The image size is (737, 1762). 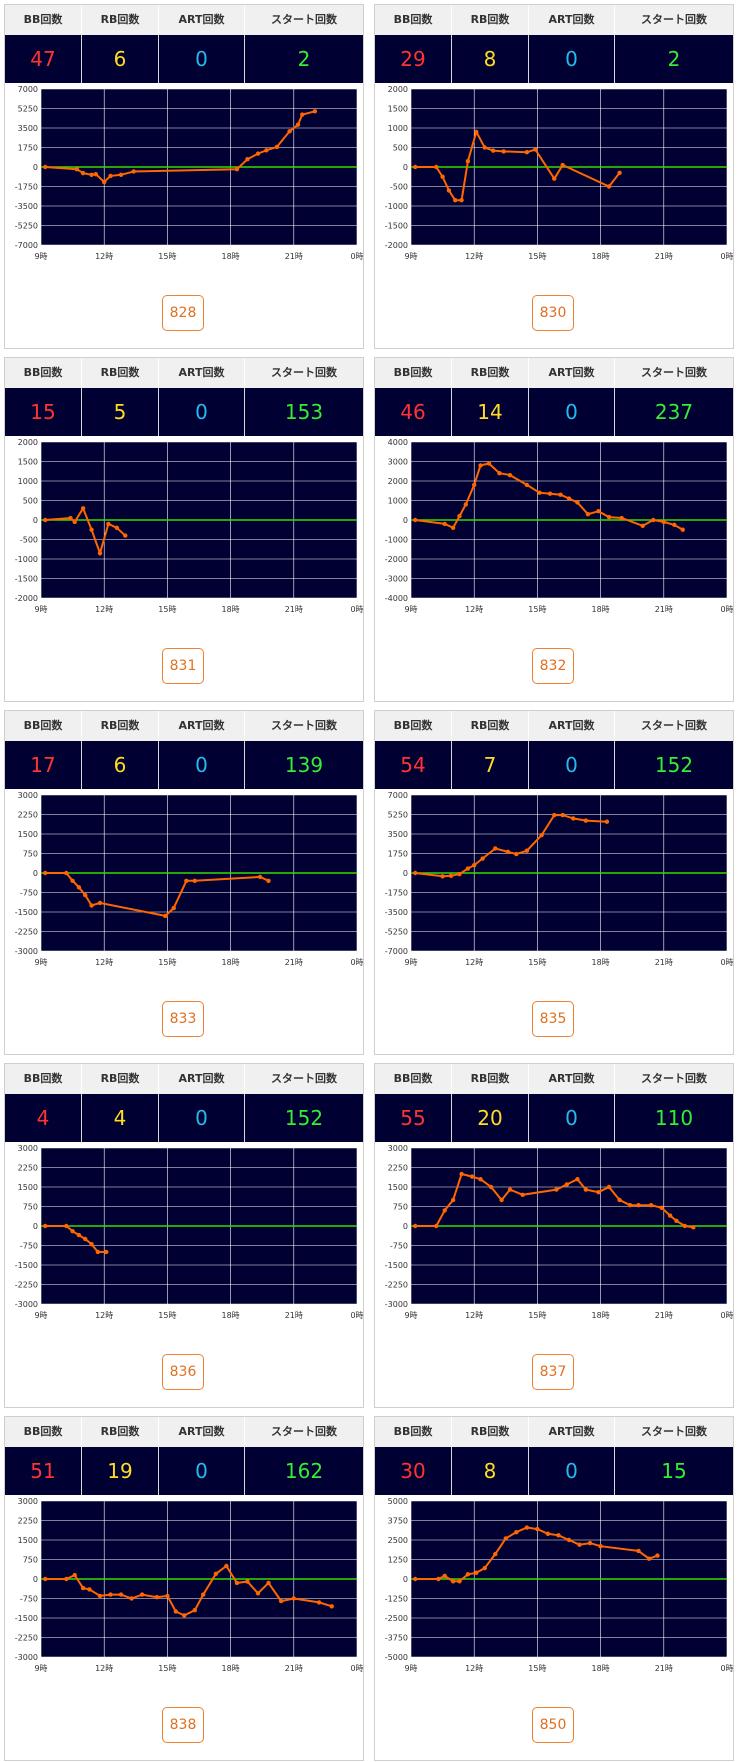 What do you see at coordinates (184, 412) in the screenshot?
I see `stats-values: 15 5 0 153` at bounding box center [184, 412].